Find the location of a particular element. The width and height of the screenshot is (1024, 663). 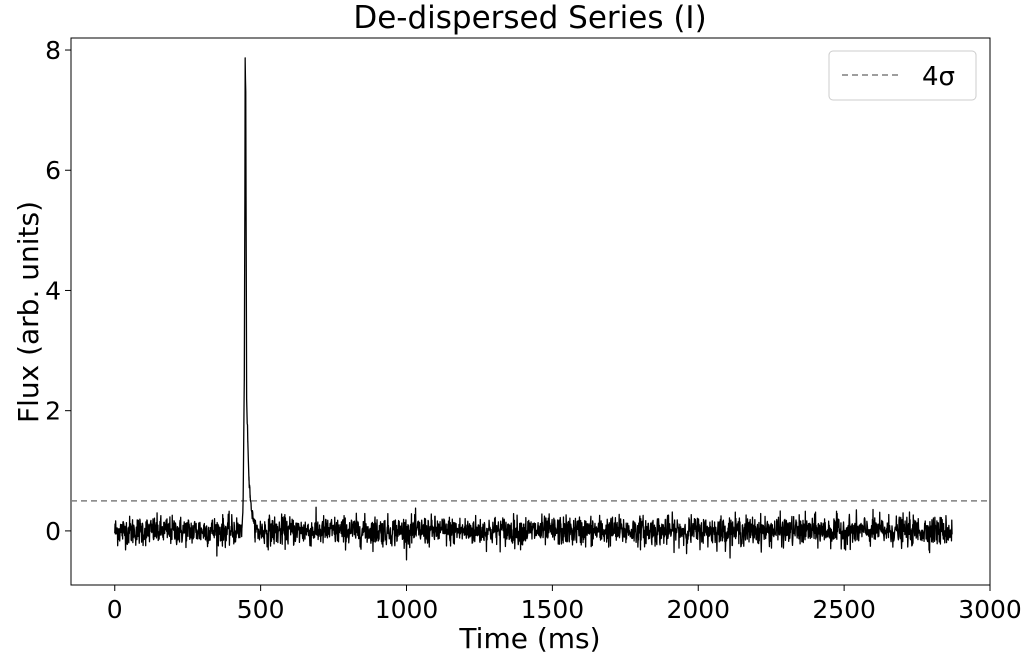

y-tick-label: 8 is located at coordinates (53, 50).